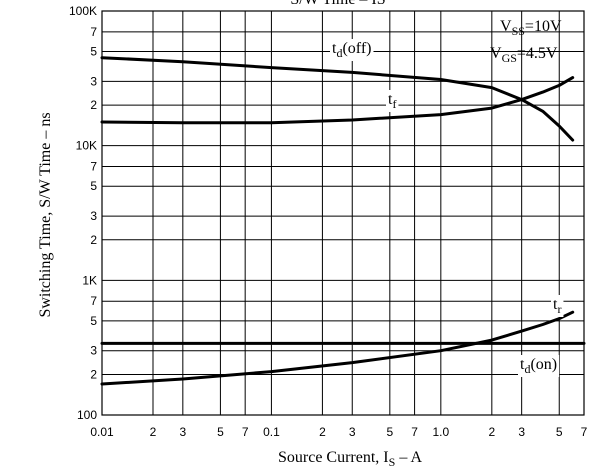 Image resolution: width=607 pixels, height=472 pixels. I want to click on series-line-tr, so click(337, 348).